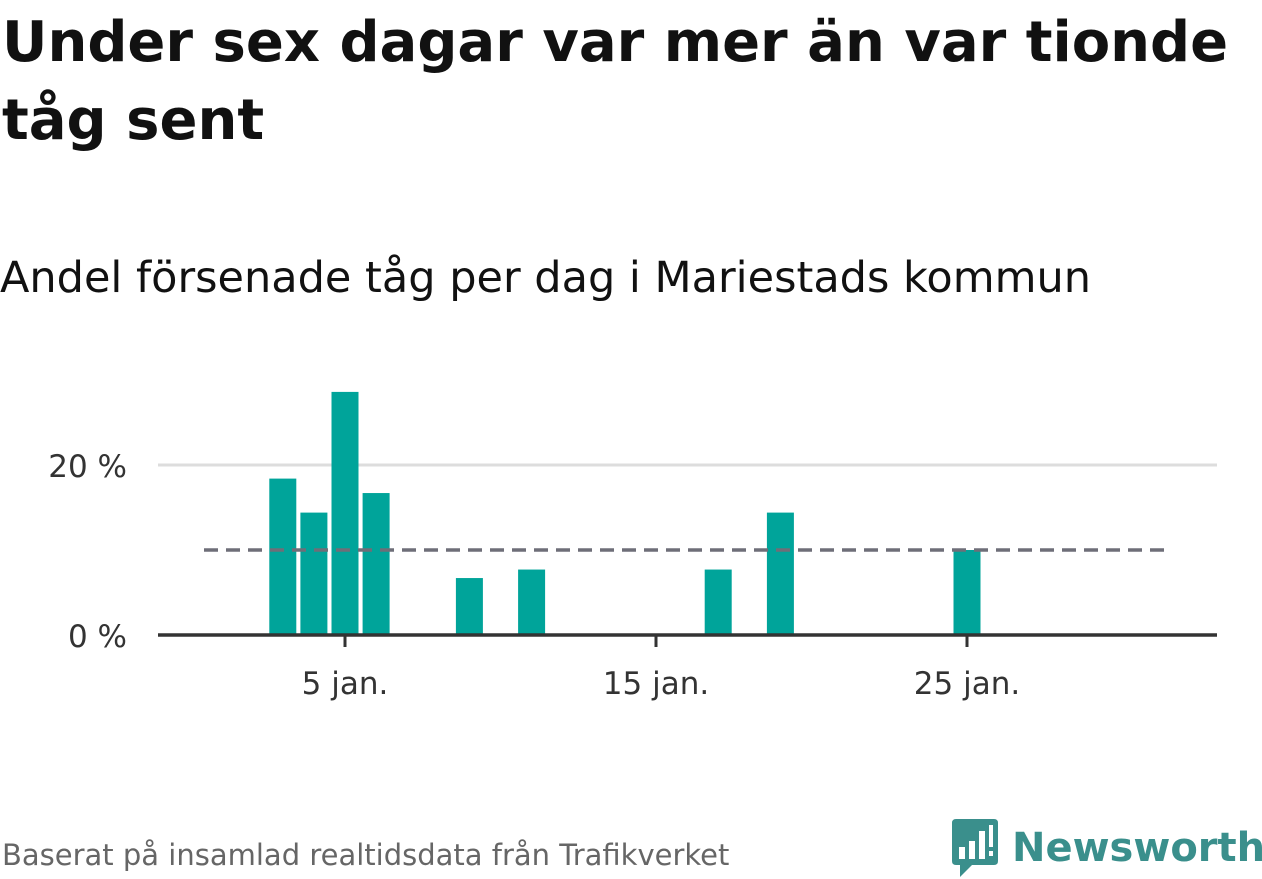 This screenshot has width=1262, height=879. I want to click on x-tick-label: 25 jan., so click(967, 684).